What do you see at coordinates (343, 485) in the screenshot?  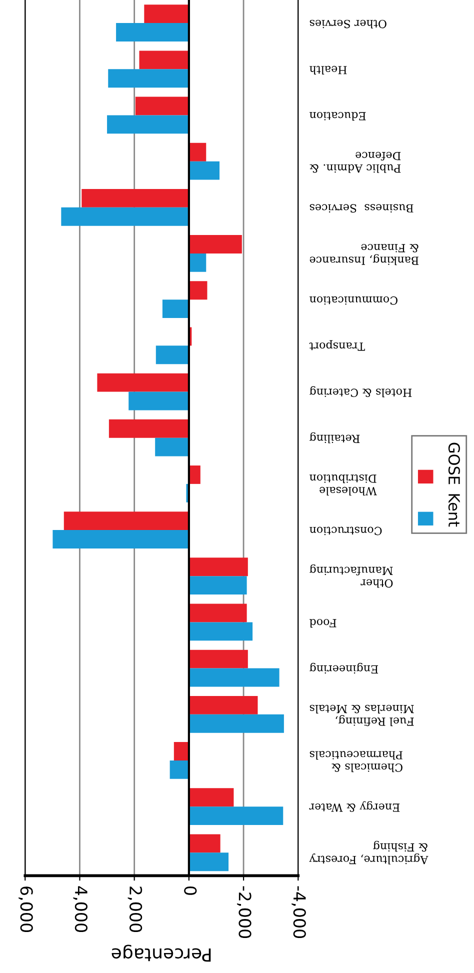 I see `y-tick-label: Wholesale Distribution` at bounding box center [343, 485].